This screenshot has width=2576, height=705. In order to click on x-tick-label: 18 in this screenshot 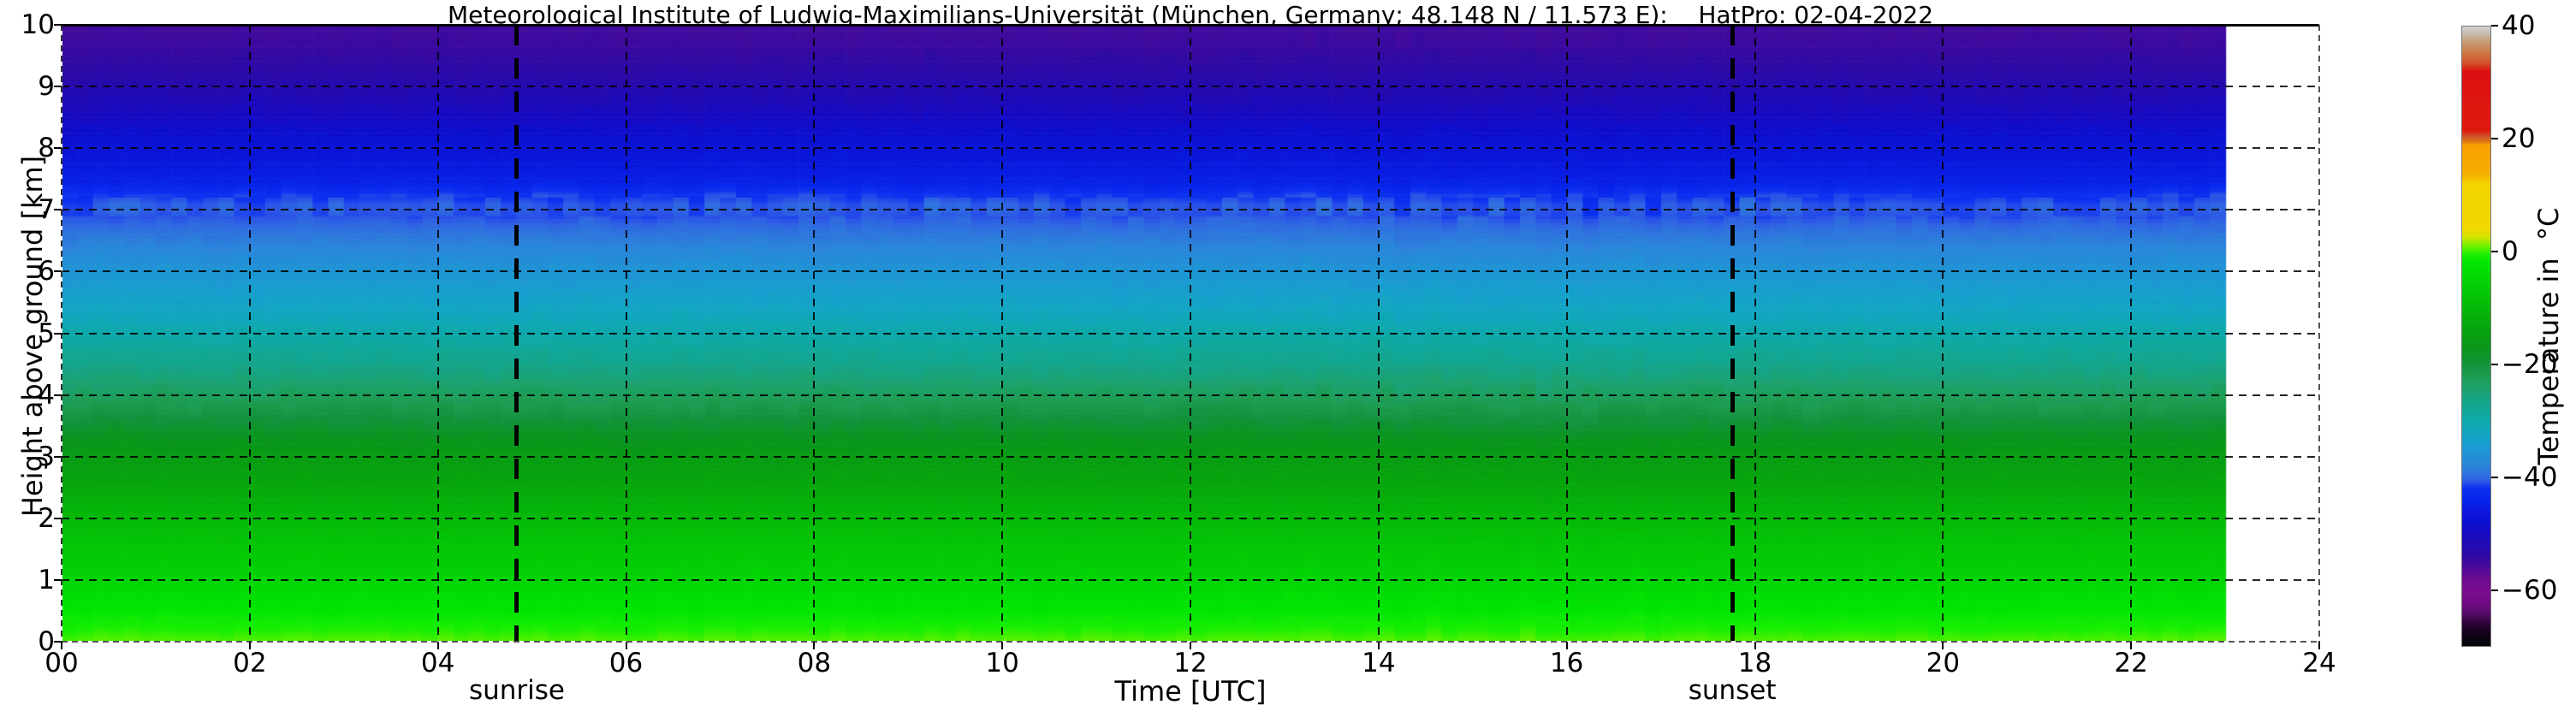, I will do `click(1754, 663)`.